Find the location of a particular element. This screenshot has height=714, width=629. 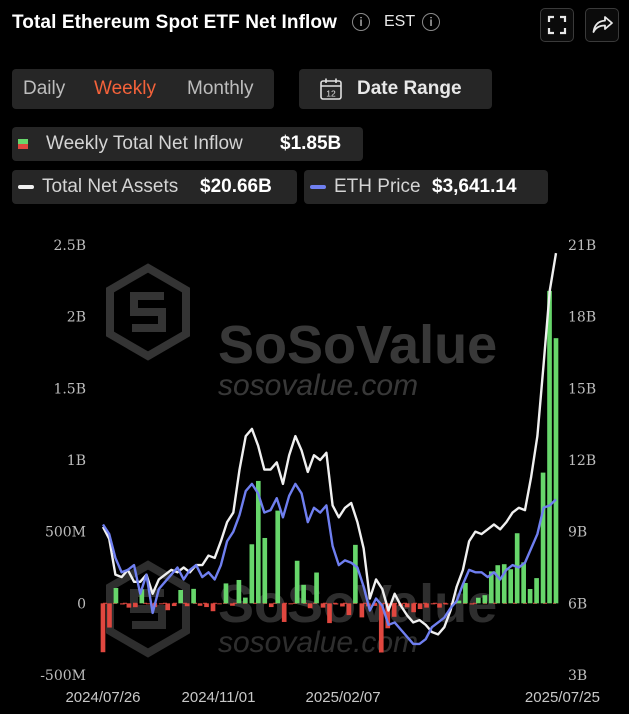

share-icon is located at coordinates (602, 24).